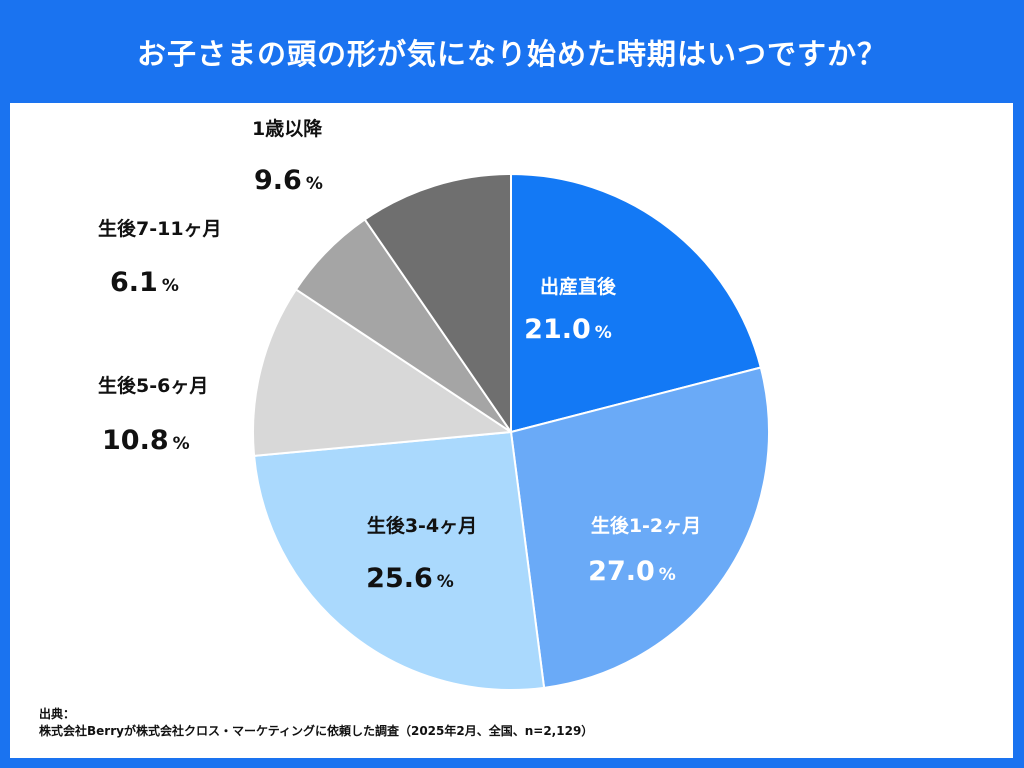 This screenshot has width=1024, height=768. I want to click on slice-value-label: 9.6%, so click(288, 180).